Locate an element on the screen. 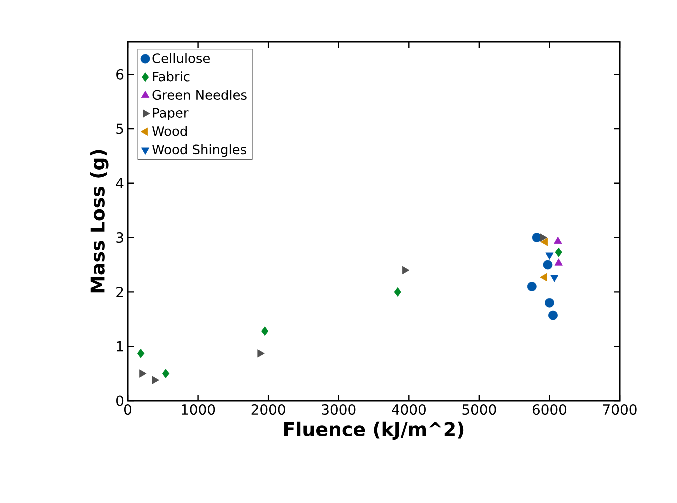  y-tick-label: 6 is located at coordinates (120, 74).